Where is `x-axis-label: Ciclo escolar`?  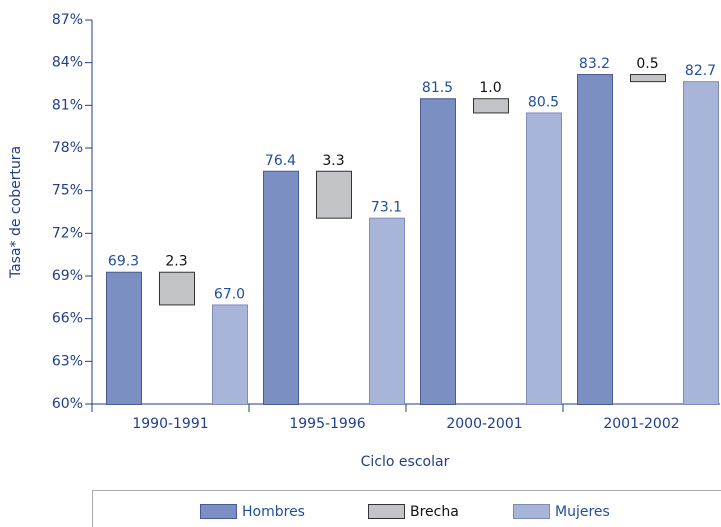 x-axis-label: Ciclo escolar is located at coordinates (405, 462).